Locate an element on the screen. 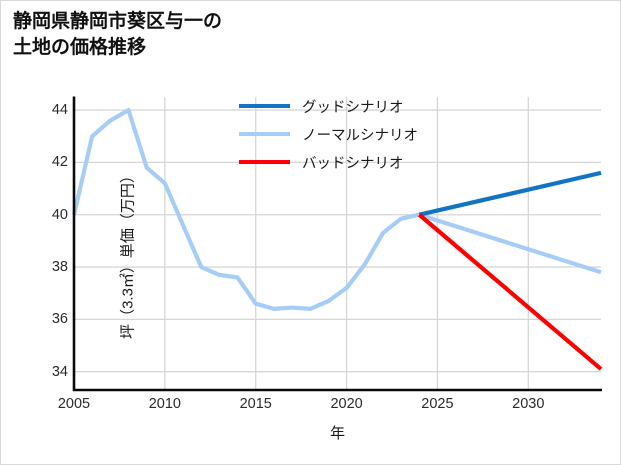 This screenshot has height=465, width=621. x-axis-tick-label: 2005 is located at coordinates (74, 404).